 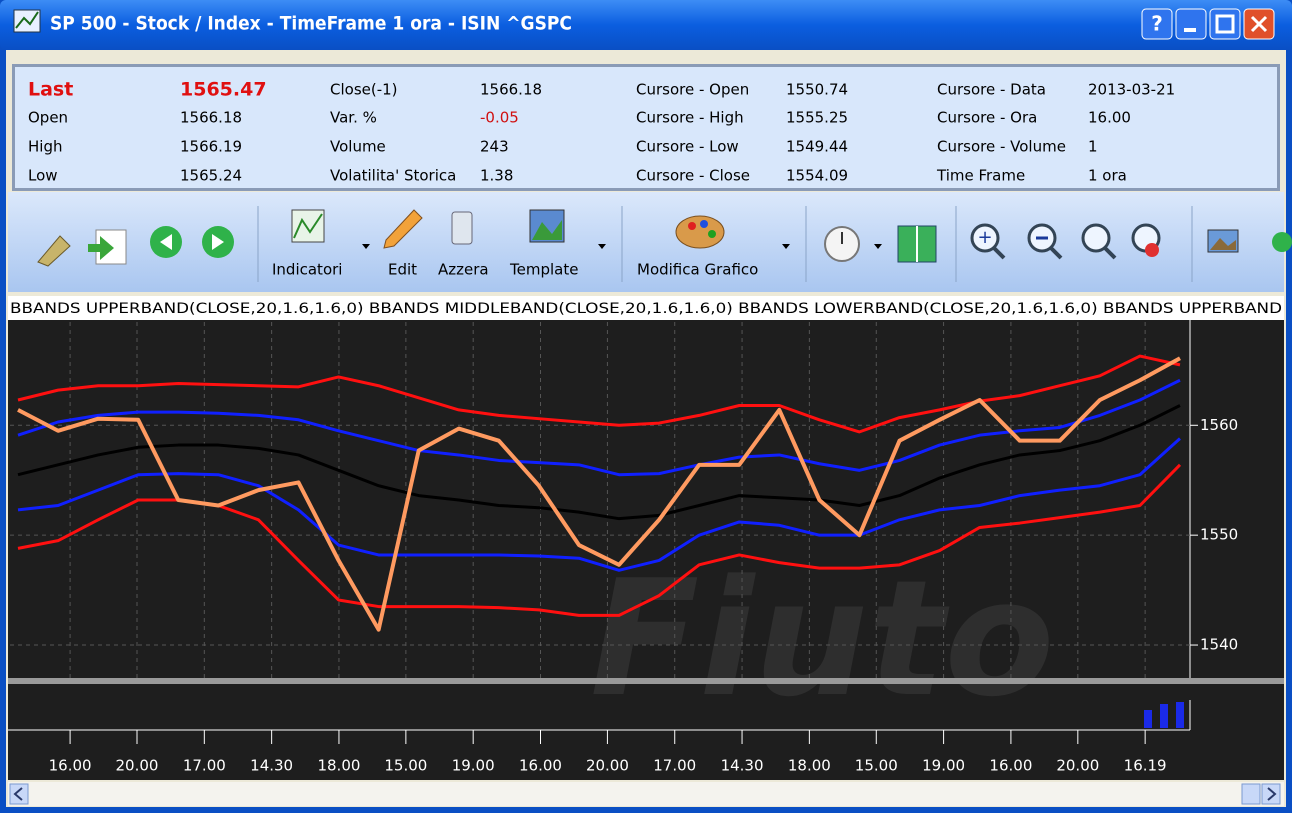 I want to click on toolbar-label: Edit, so click(x=402, y=270).